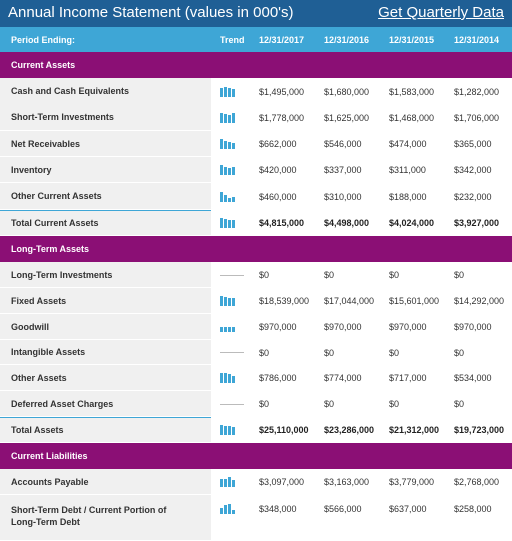  What do you see at coordinates (256, 65) in the screenshot?
I see `section-current-assets: Current Assets` at bounding box center [256, 65].